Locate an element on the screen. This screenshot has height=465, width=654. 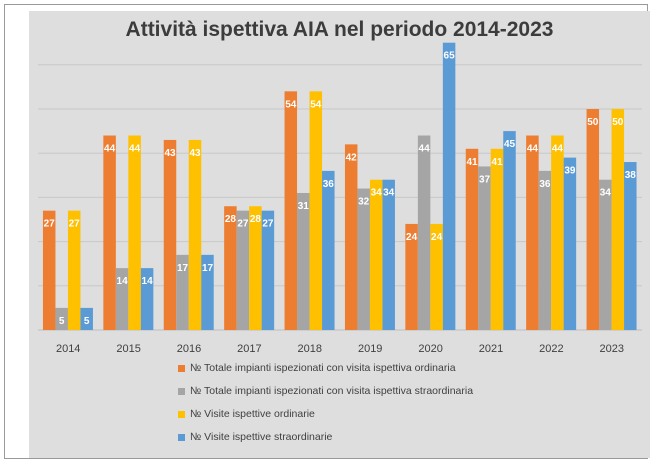
data-label: 14 is located at coordinates (148, 281).